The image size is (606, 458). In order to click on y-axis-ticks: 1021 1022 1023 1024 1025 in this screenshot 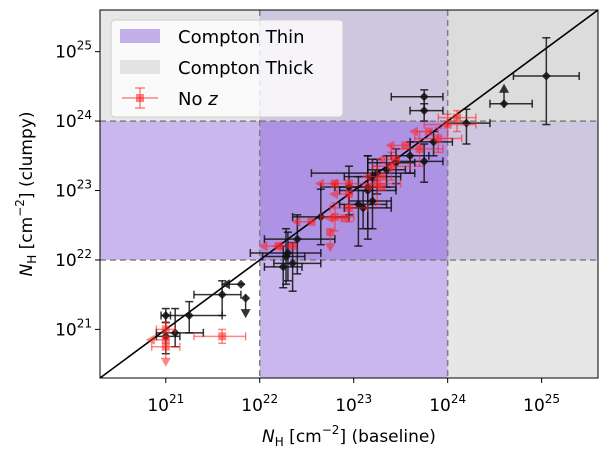, I will do `click(77, 189)`.